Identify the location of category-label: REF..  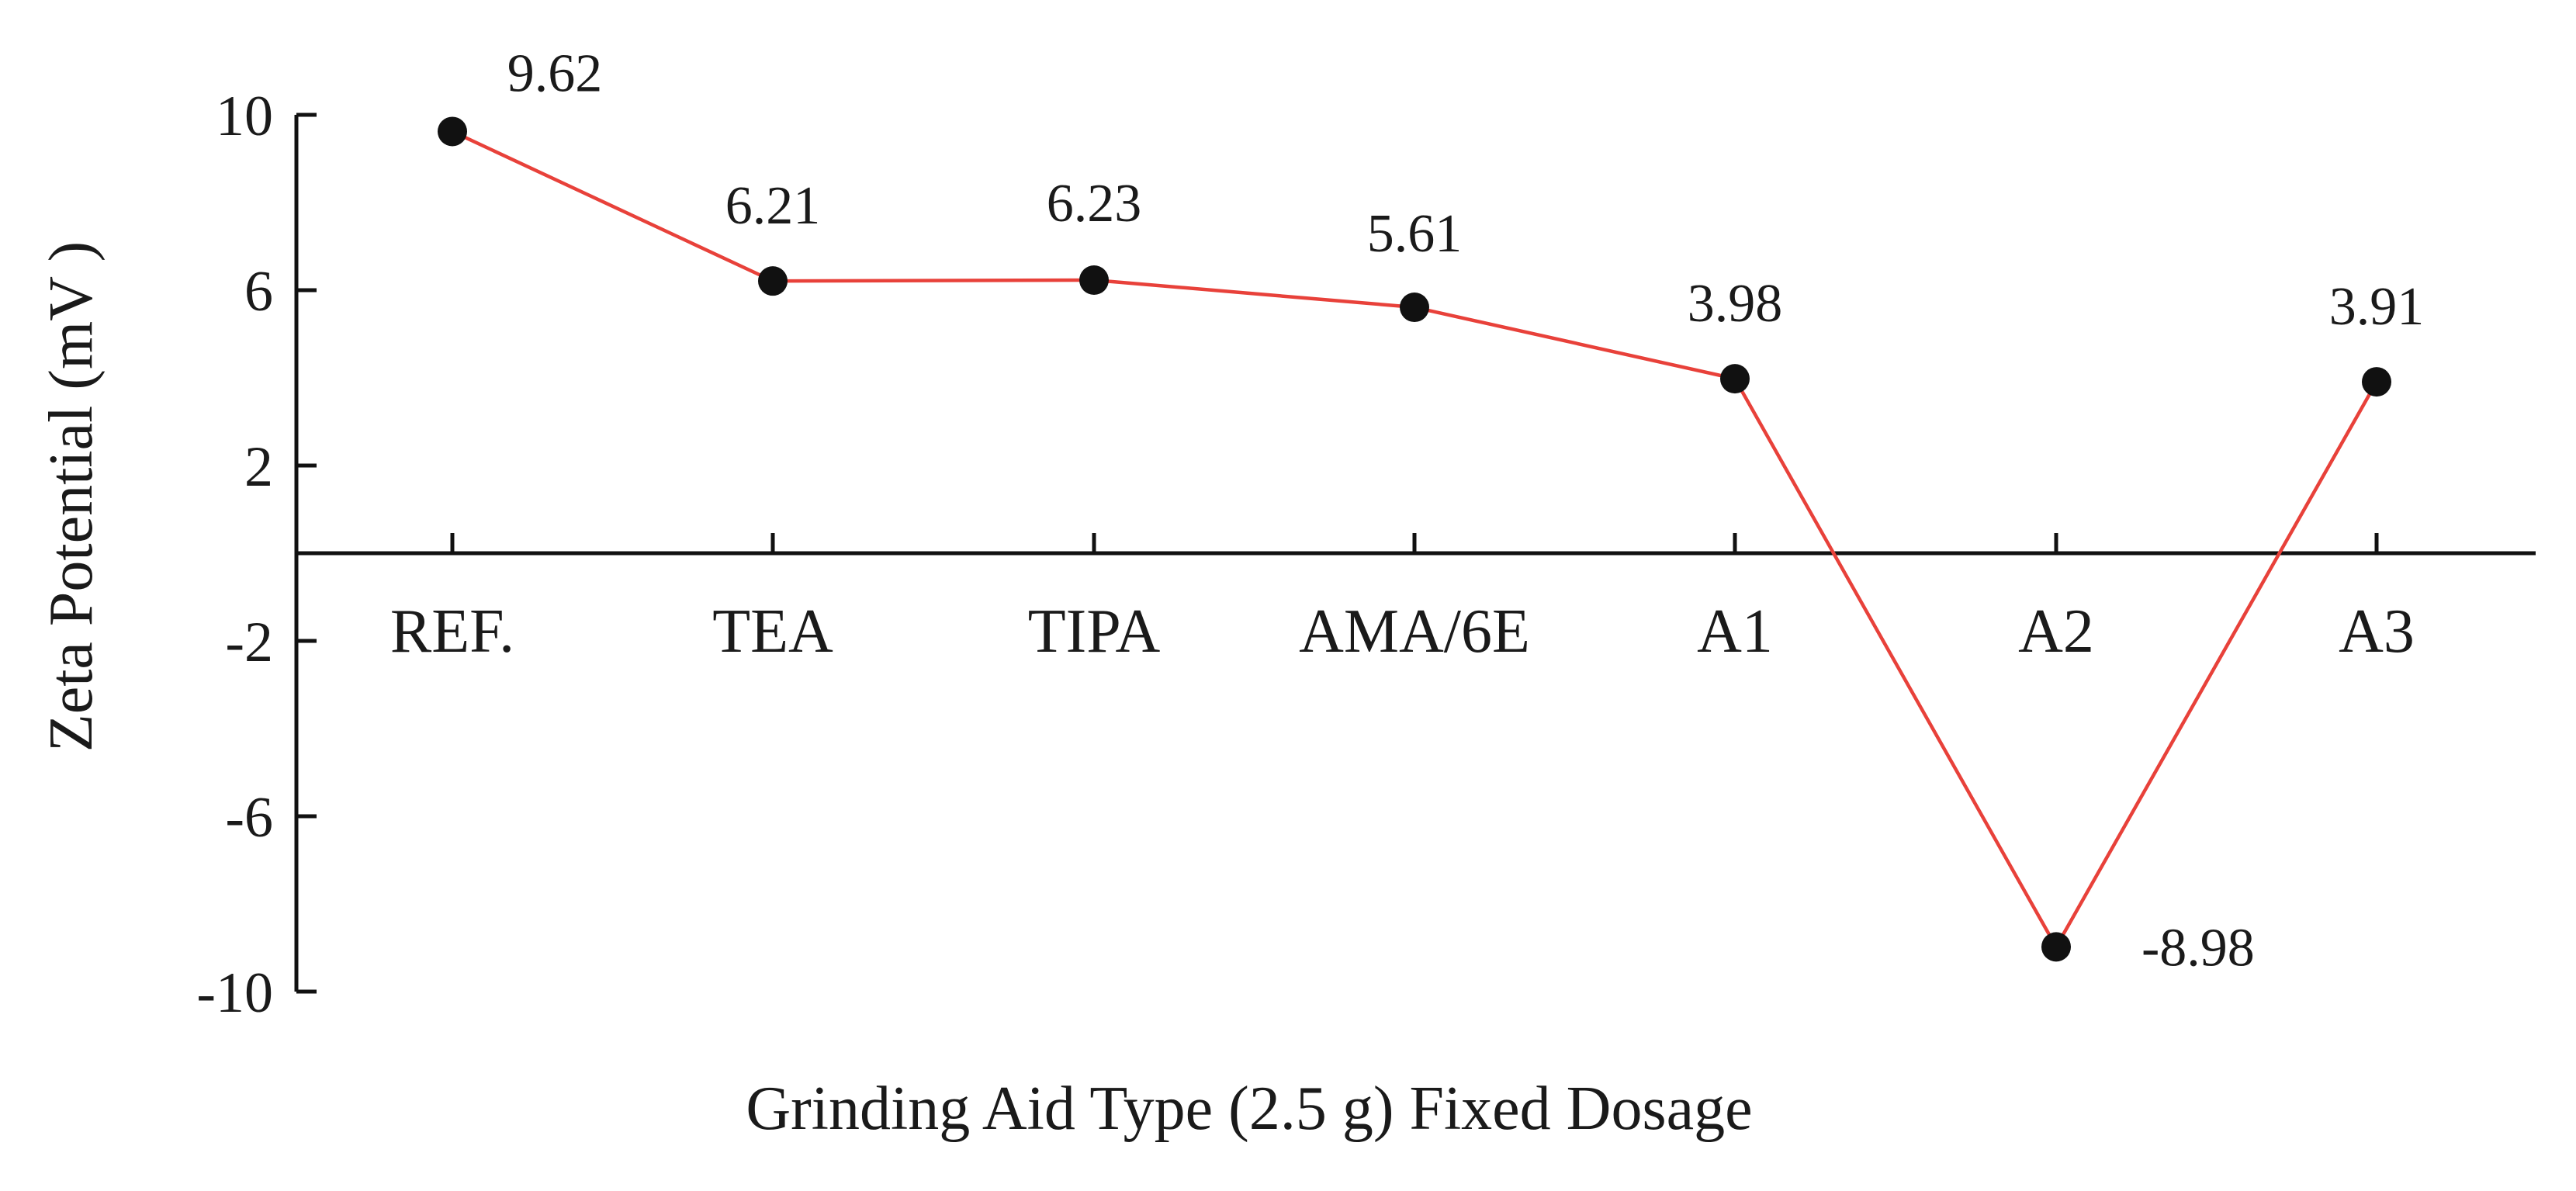
(452, 631).